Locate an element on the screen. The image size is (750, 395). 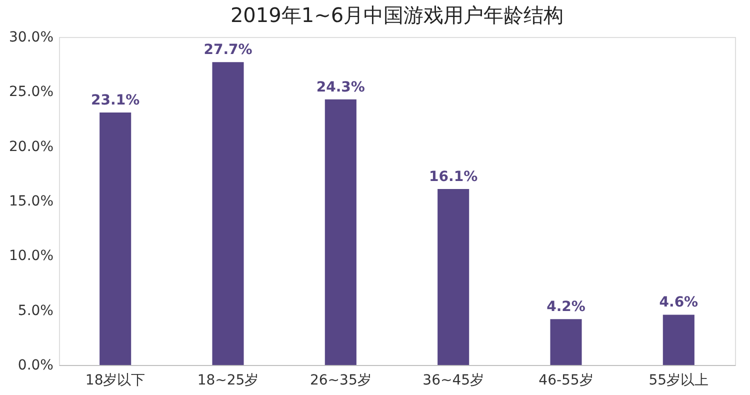
y-tick-label: 20.0% is located at coordinates (31, 146).